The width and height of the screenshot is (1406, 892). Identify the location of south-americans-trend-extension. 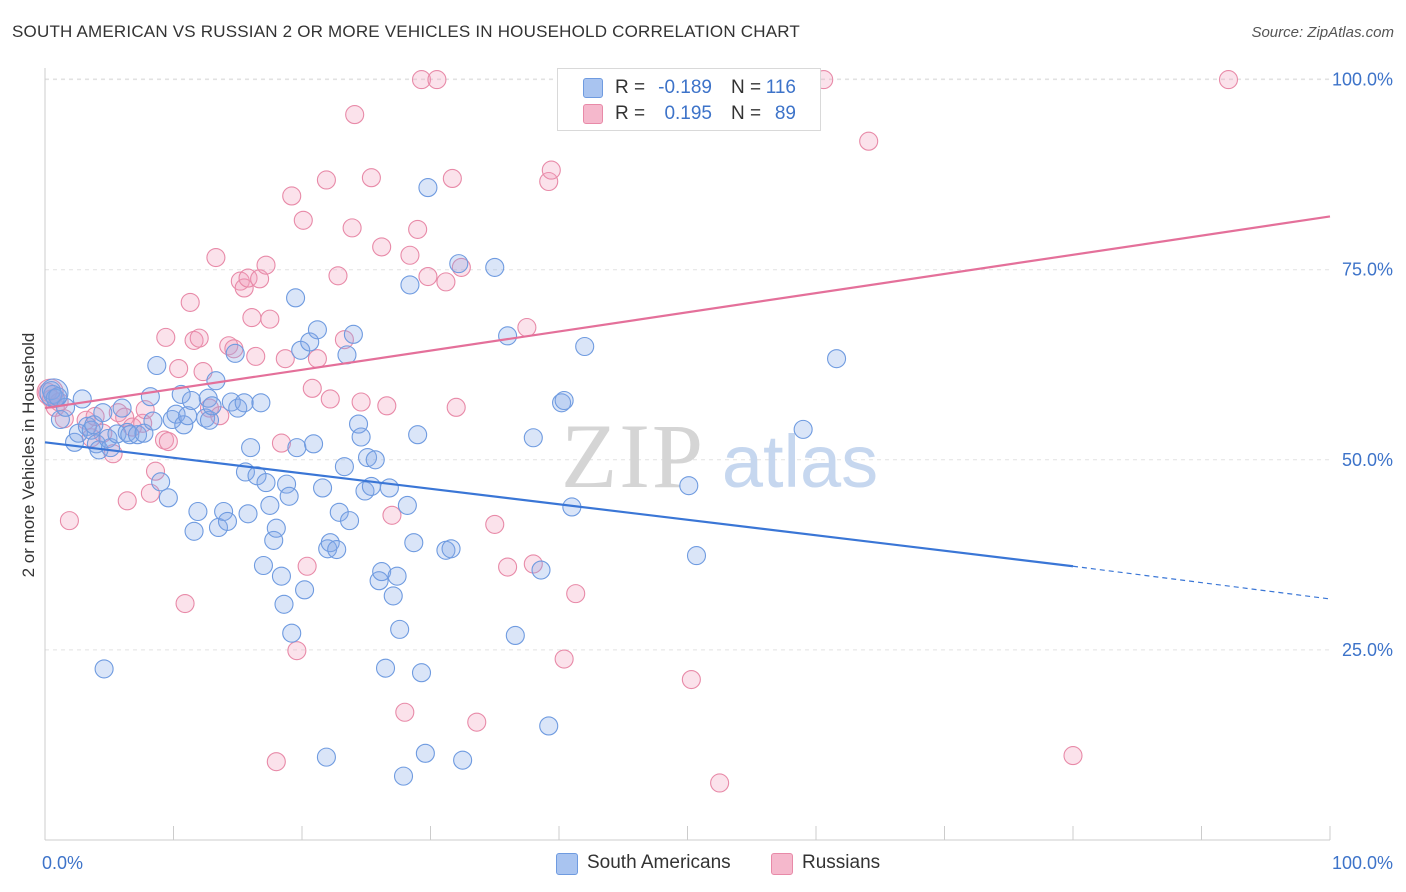
(1201, 582).